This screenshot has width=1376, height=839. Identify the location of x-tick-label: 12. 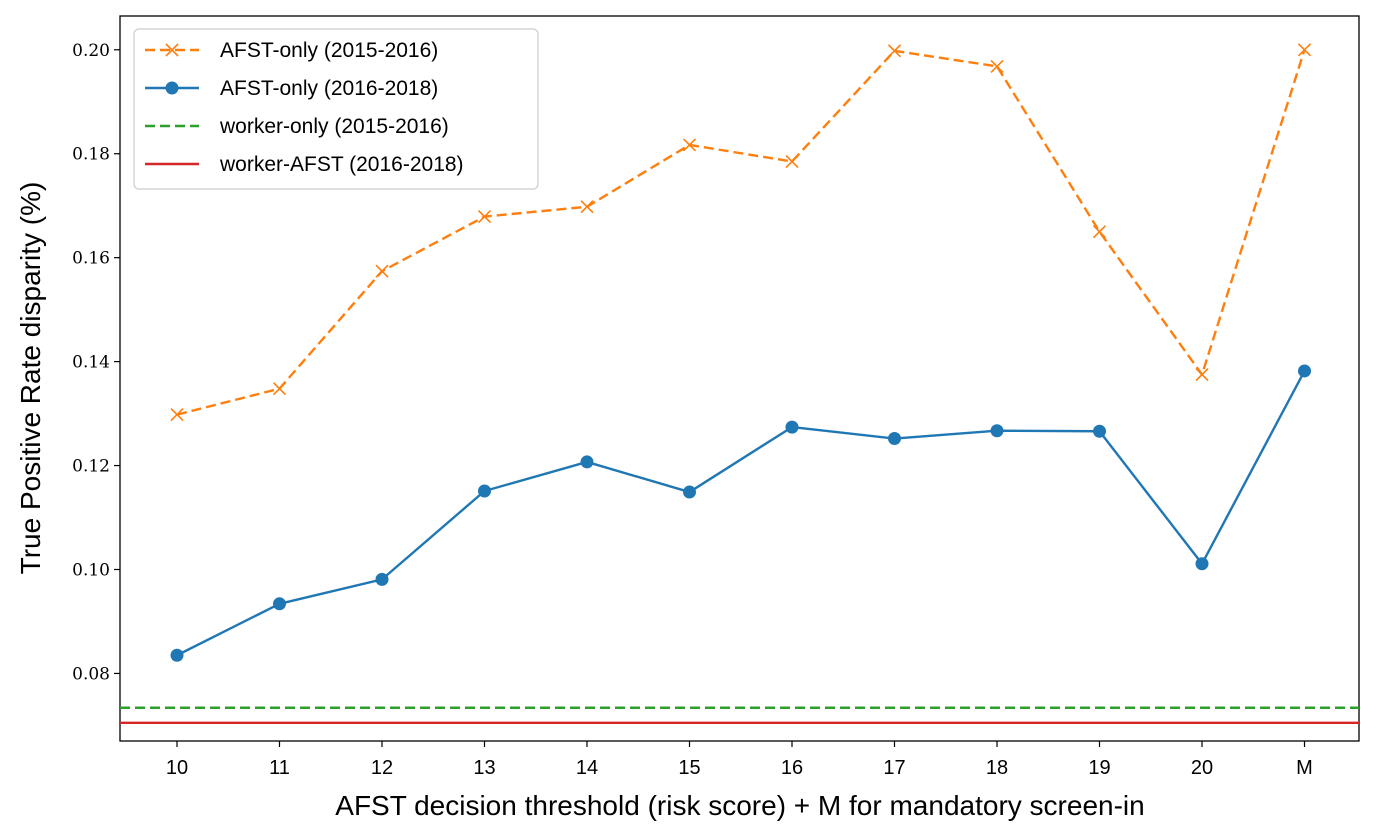
(382, 768).